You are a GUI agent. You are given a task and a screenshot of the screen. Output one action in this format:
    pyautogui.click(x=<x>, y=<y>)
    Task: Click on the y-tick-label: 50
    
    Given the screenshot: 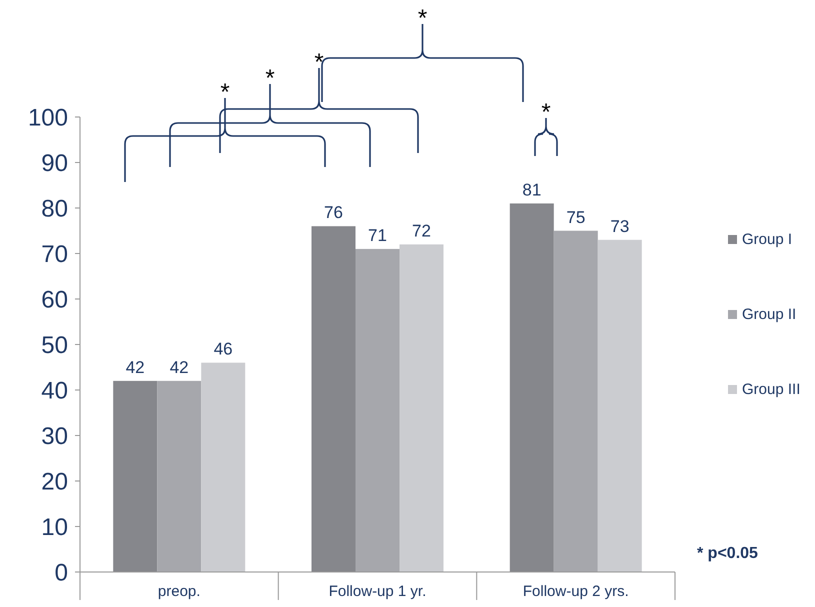 What is the action you would take?
    pyautogui.click(x=54, y=345)
    